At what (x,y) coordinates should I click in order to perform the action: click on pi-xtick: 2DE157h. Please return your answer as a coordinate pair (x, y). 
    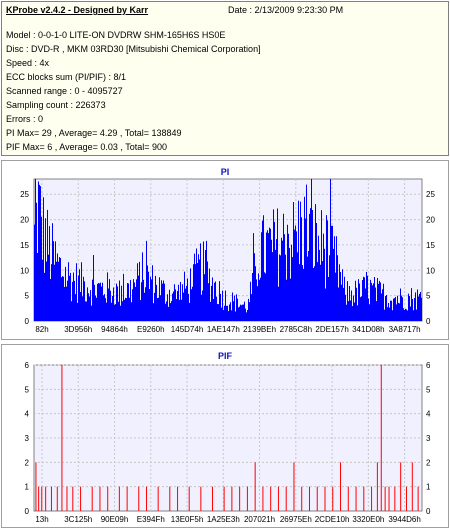
    Looking at the image, I should click on (331, 329).